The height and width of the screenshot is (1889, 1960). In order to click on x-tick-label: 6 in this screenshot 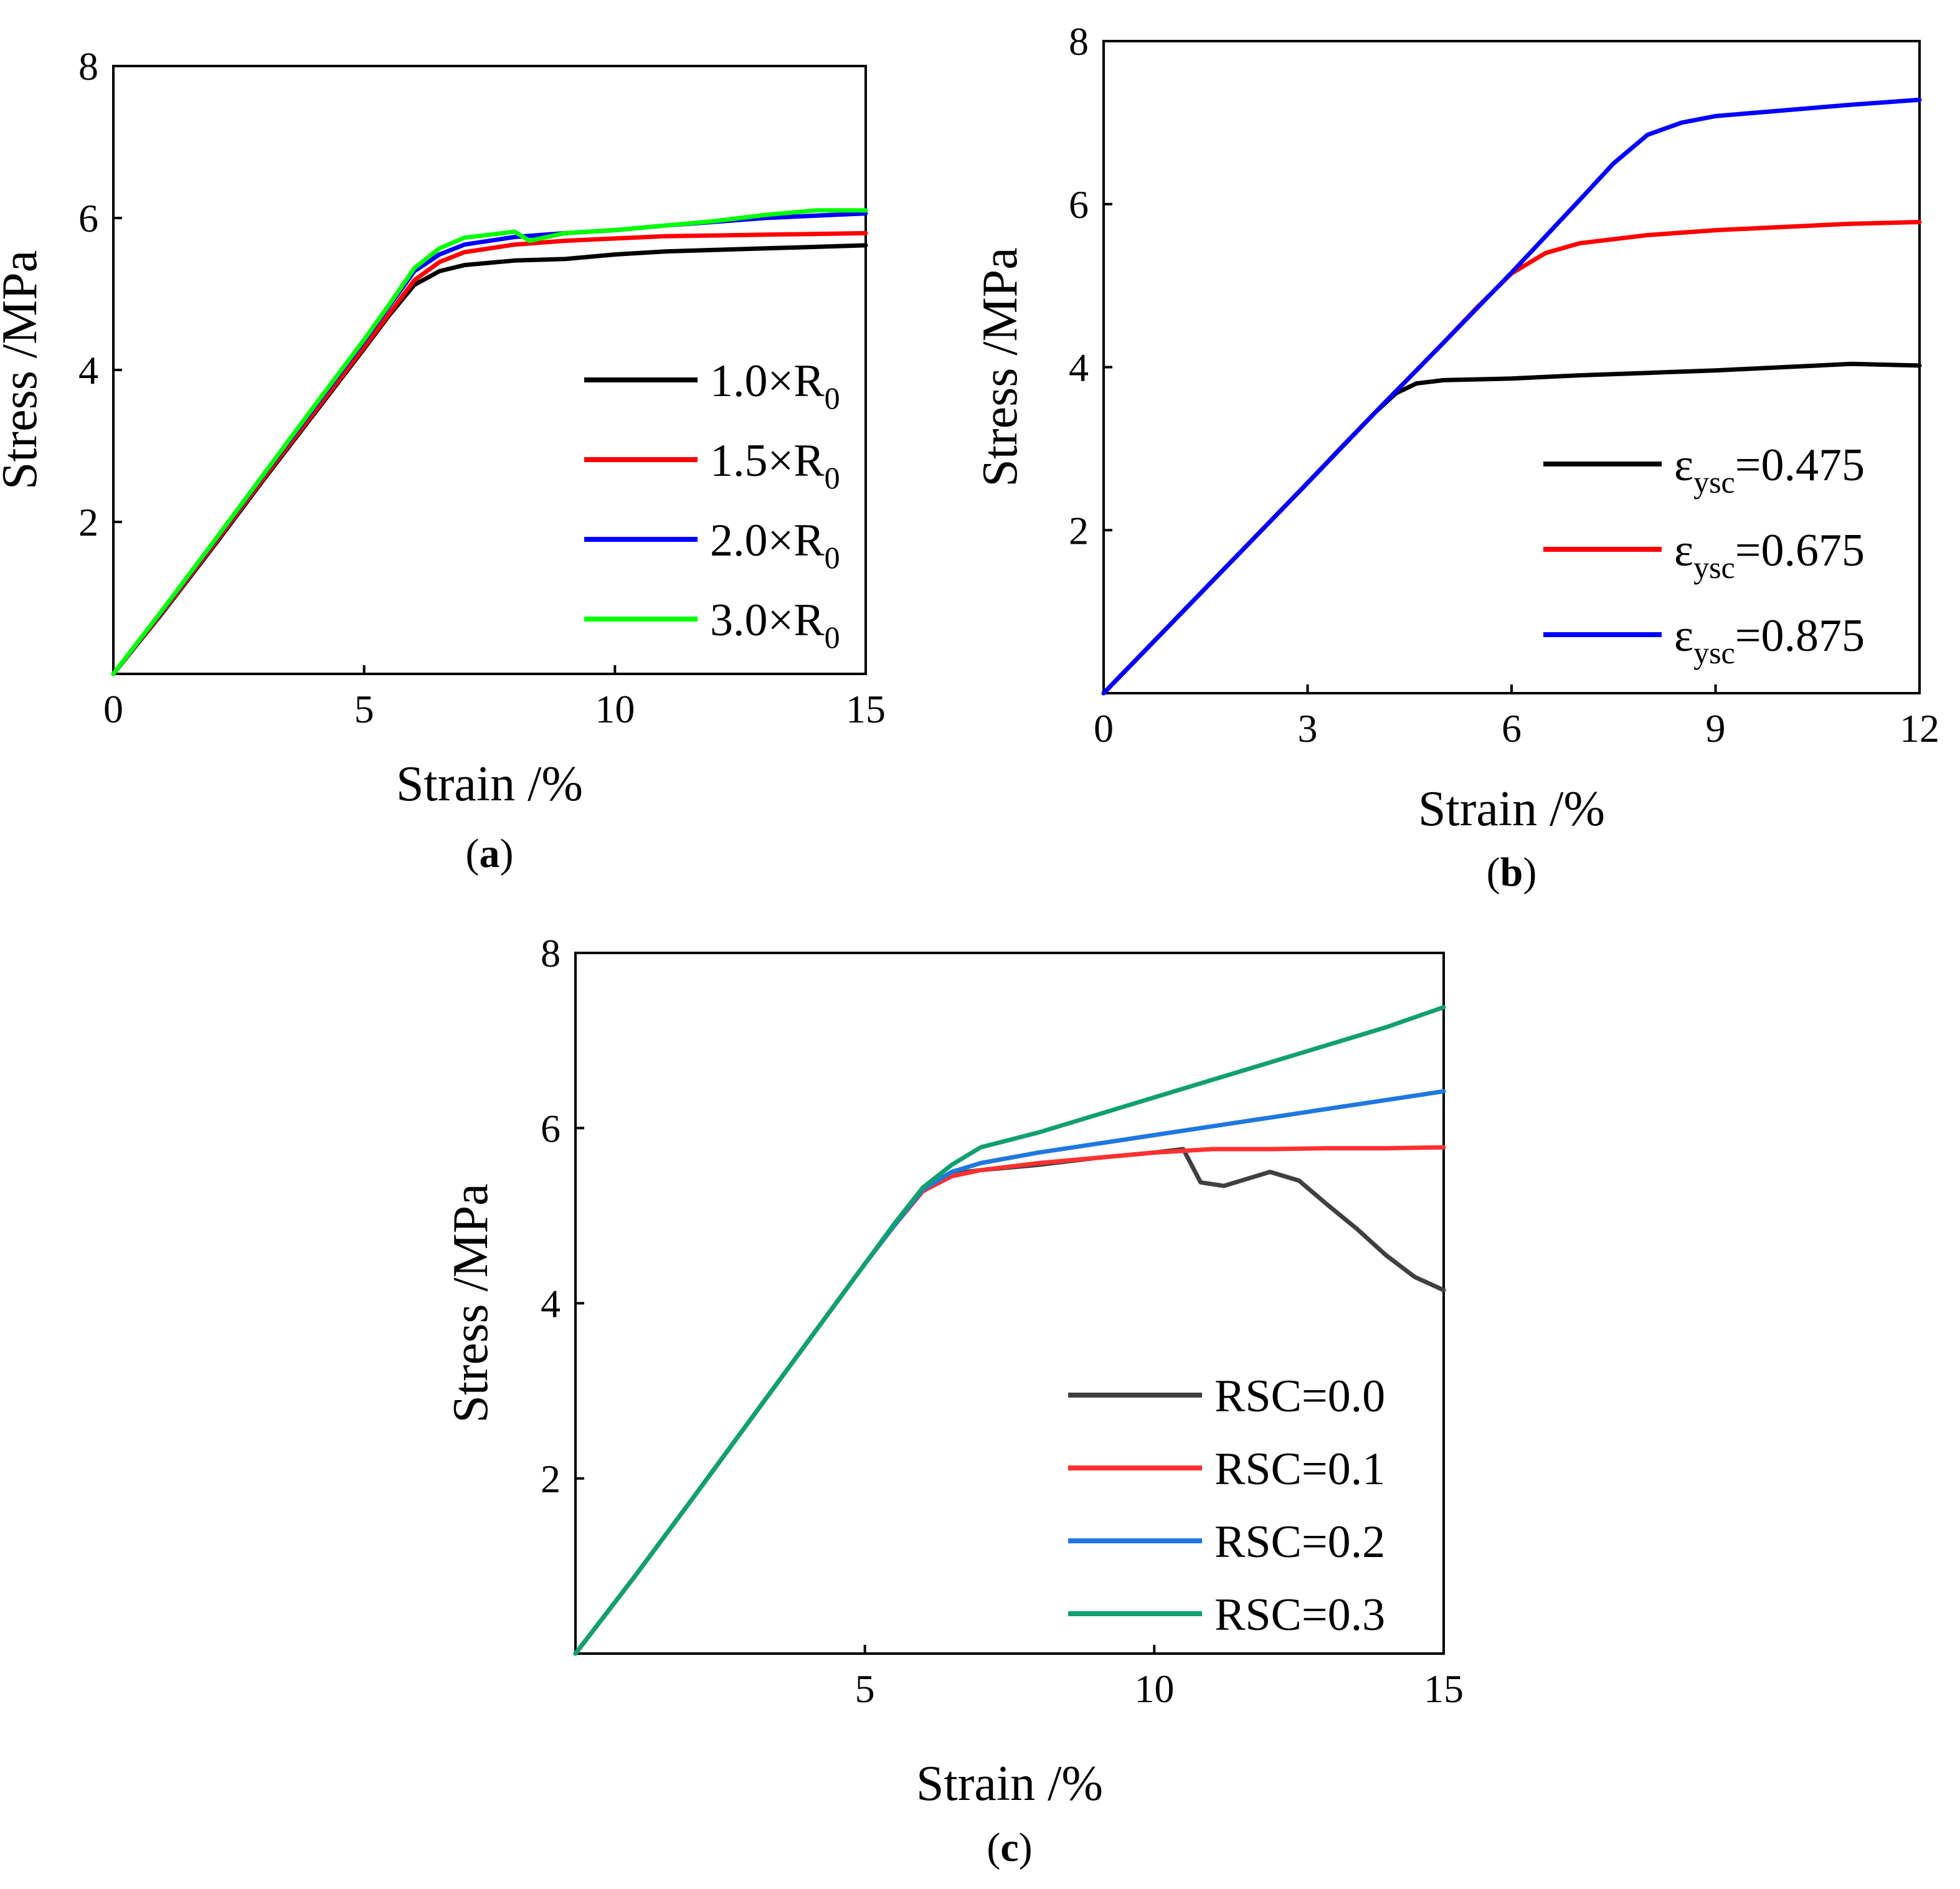, I will do `click(1512, 728)`.